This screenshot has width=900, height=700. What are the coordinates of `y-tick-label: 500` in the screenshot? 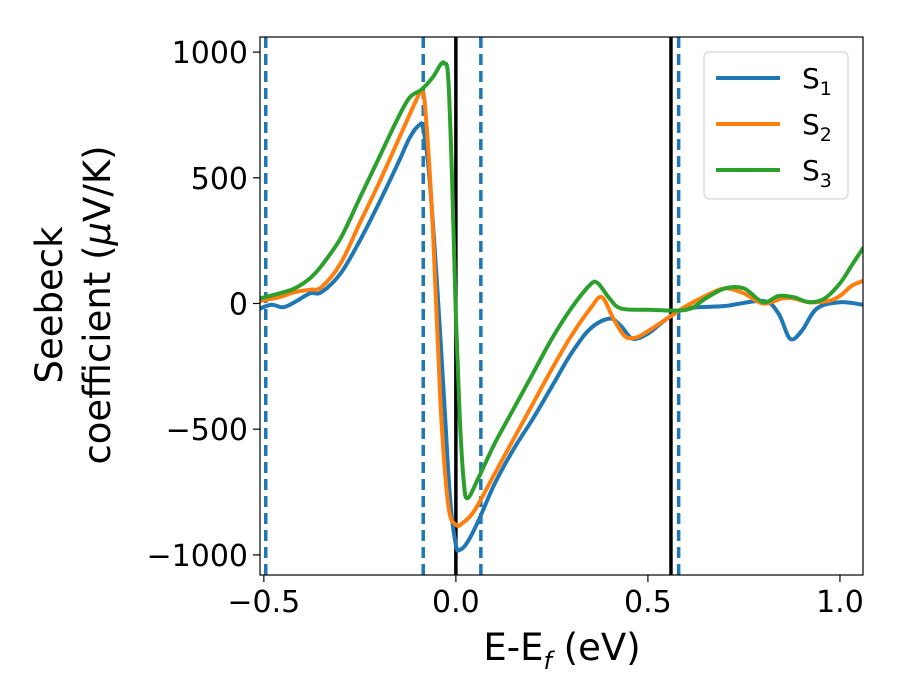 It's located at (219, 179).